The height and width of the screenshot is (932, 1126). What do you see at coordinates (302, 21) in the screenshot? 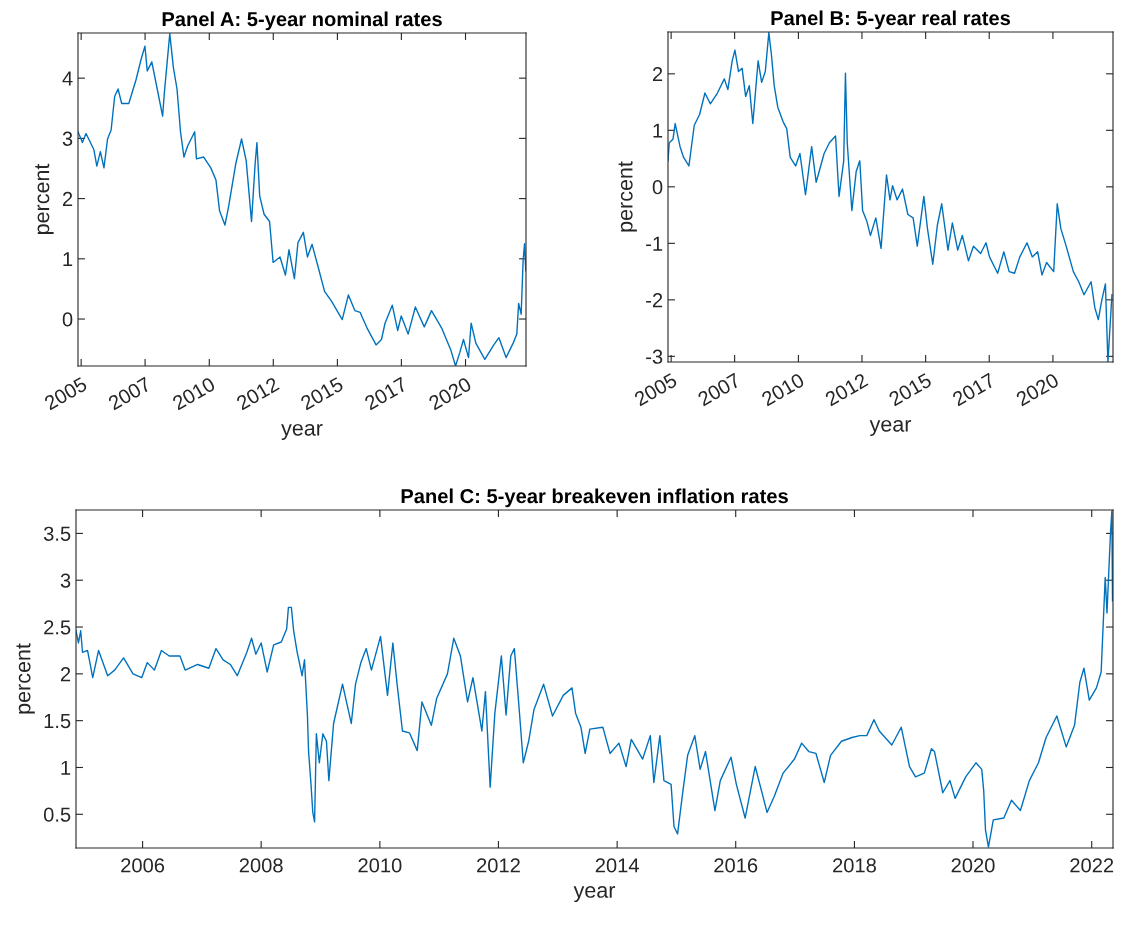
I see `chart-title: Panel A: 5-year nominal rates` at bounding box center [302, 21].